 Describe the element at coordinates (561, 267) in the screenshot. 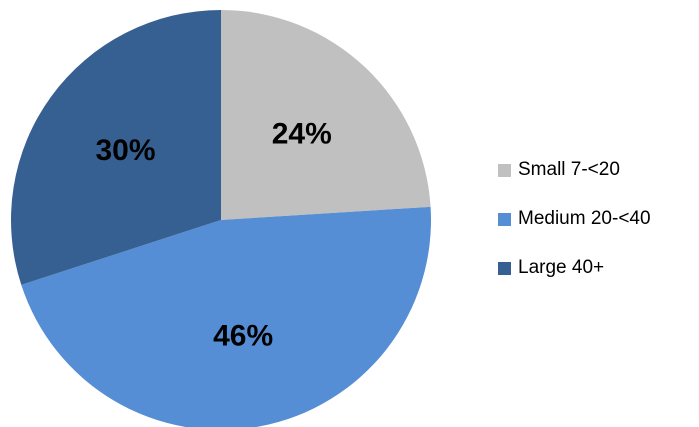

I see `legend-label-large: Large 40+` at that location.